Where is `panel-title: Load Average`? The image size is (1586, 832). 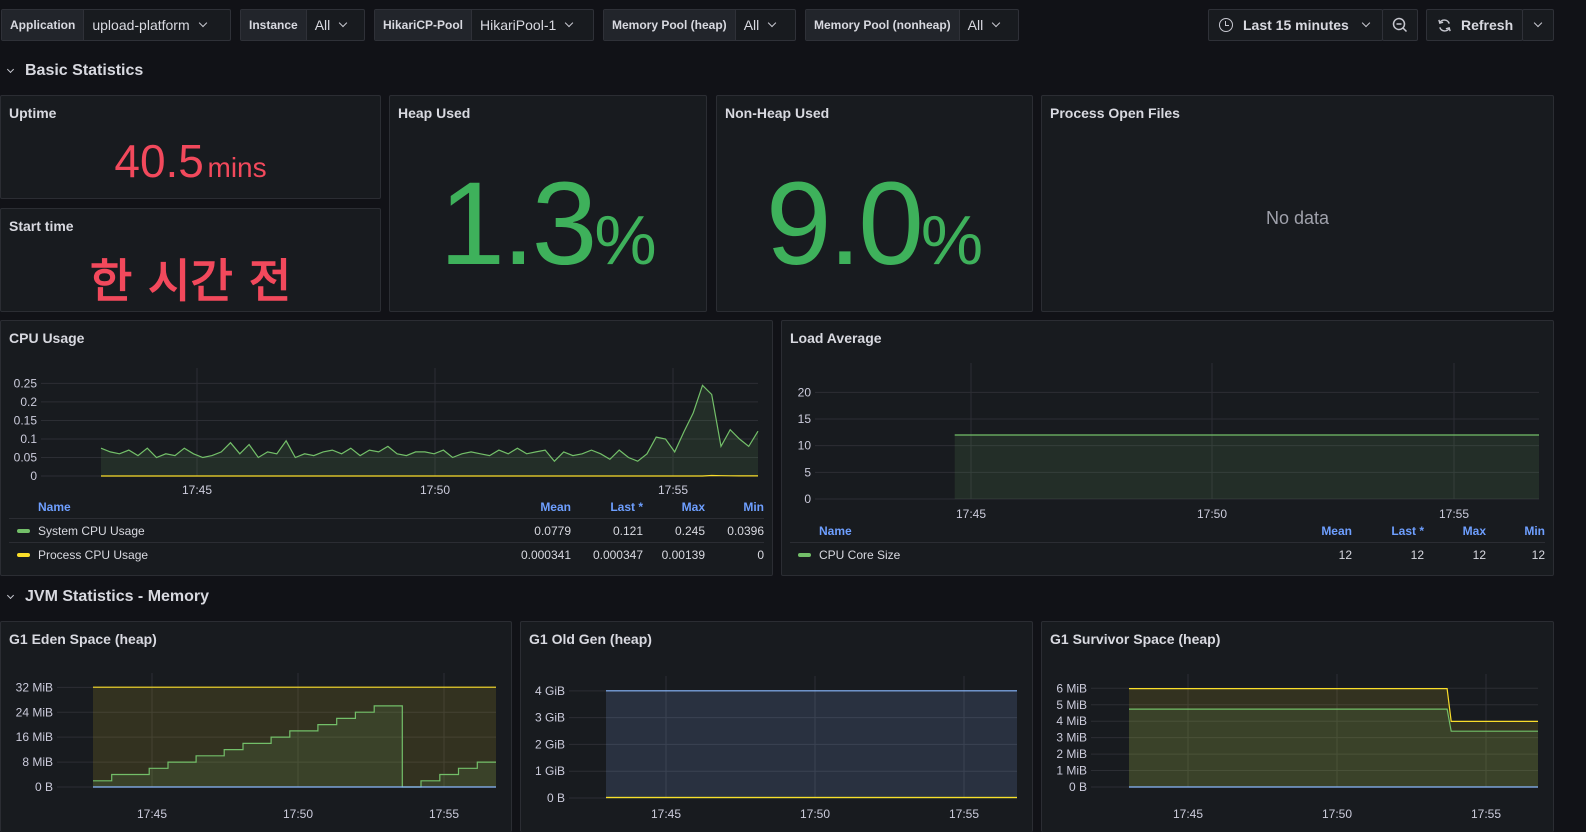 panel-title: Load Average is located at coordinates (836, 338).